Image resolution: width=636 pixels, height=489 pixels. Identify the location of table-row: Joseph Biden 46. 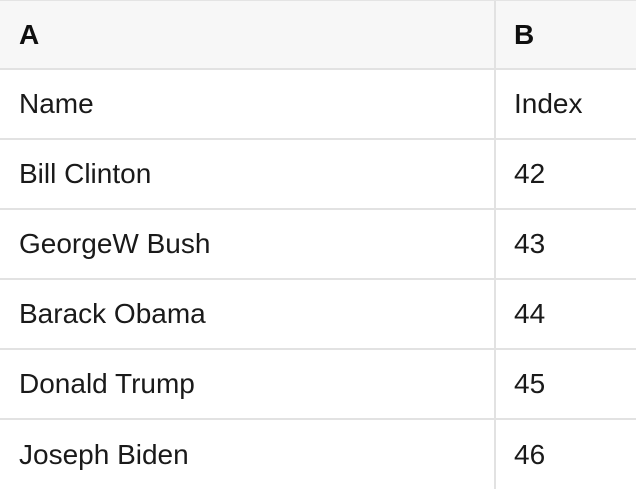
(318, 454).